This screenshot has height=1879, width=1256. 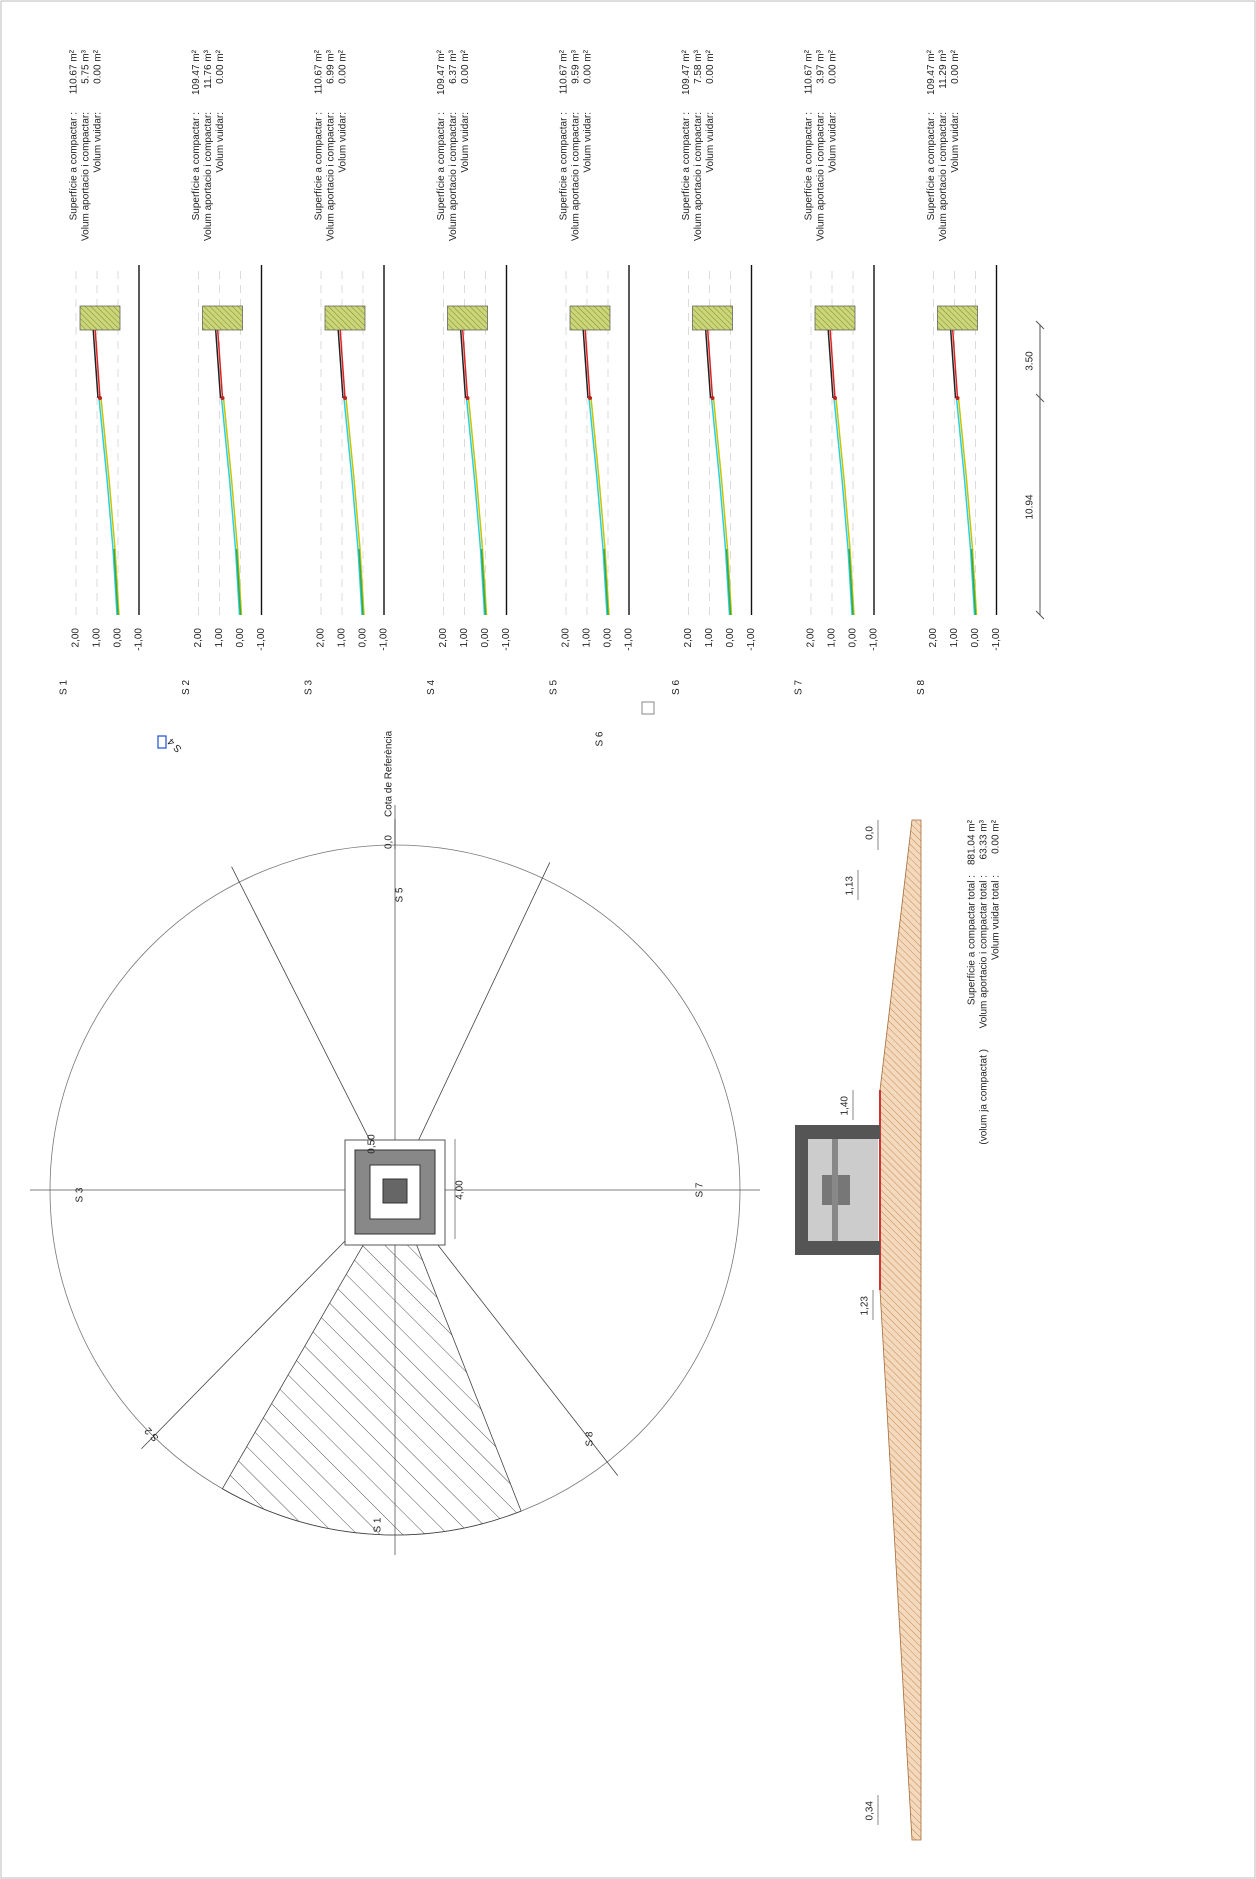 What do you see at coordinates (431, 687) in the screenshot?
I see `section-label: S 4` at bounding box center [431, 687].